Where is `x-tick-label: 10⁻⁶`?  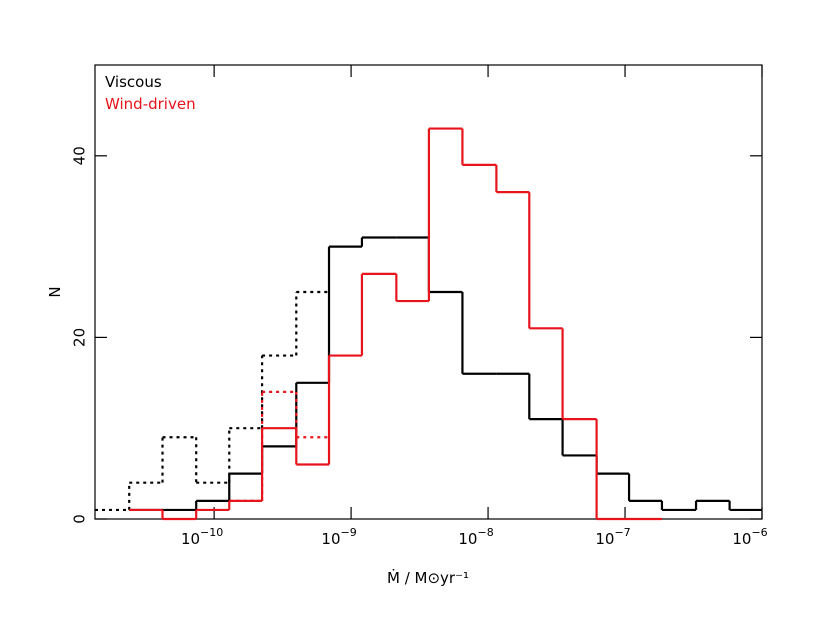
x-tick-label: 10⁻⁶ is located at coordinates (749, 537).